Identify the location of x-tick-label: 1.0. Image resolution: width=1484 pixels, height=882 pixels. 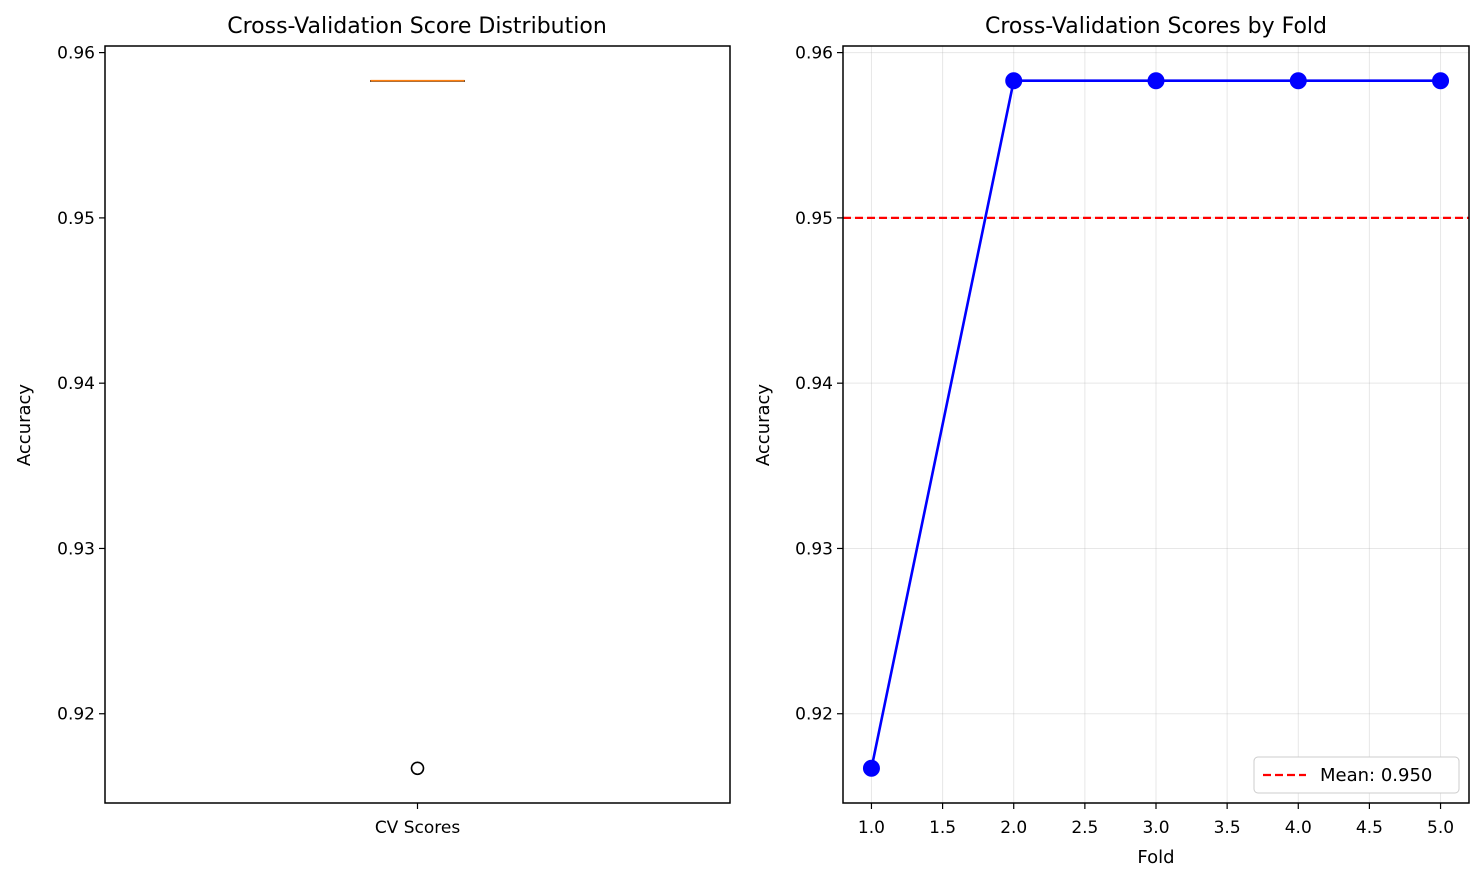
(871, 828).